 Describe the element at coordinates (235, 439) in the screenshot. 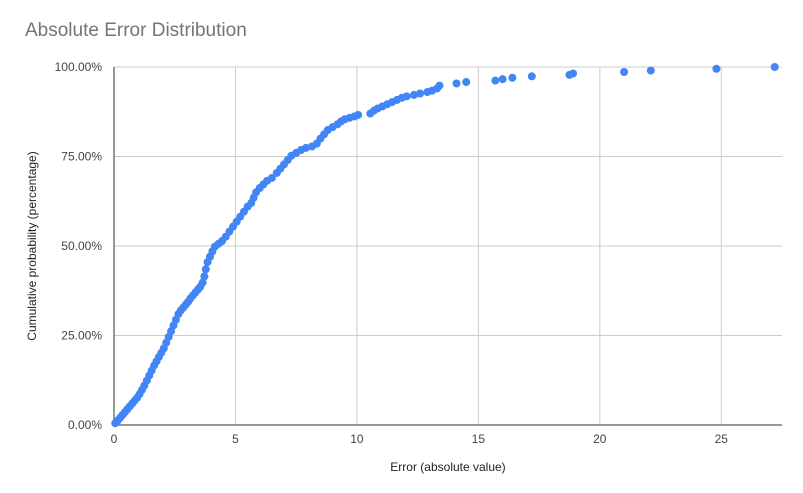

I see `x-tick-label: 5` at that location.